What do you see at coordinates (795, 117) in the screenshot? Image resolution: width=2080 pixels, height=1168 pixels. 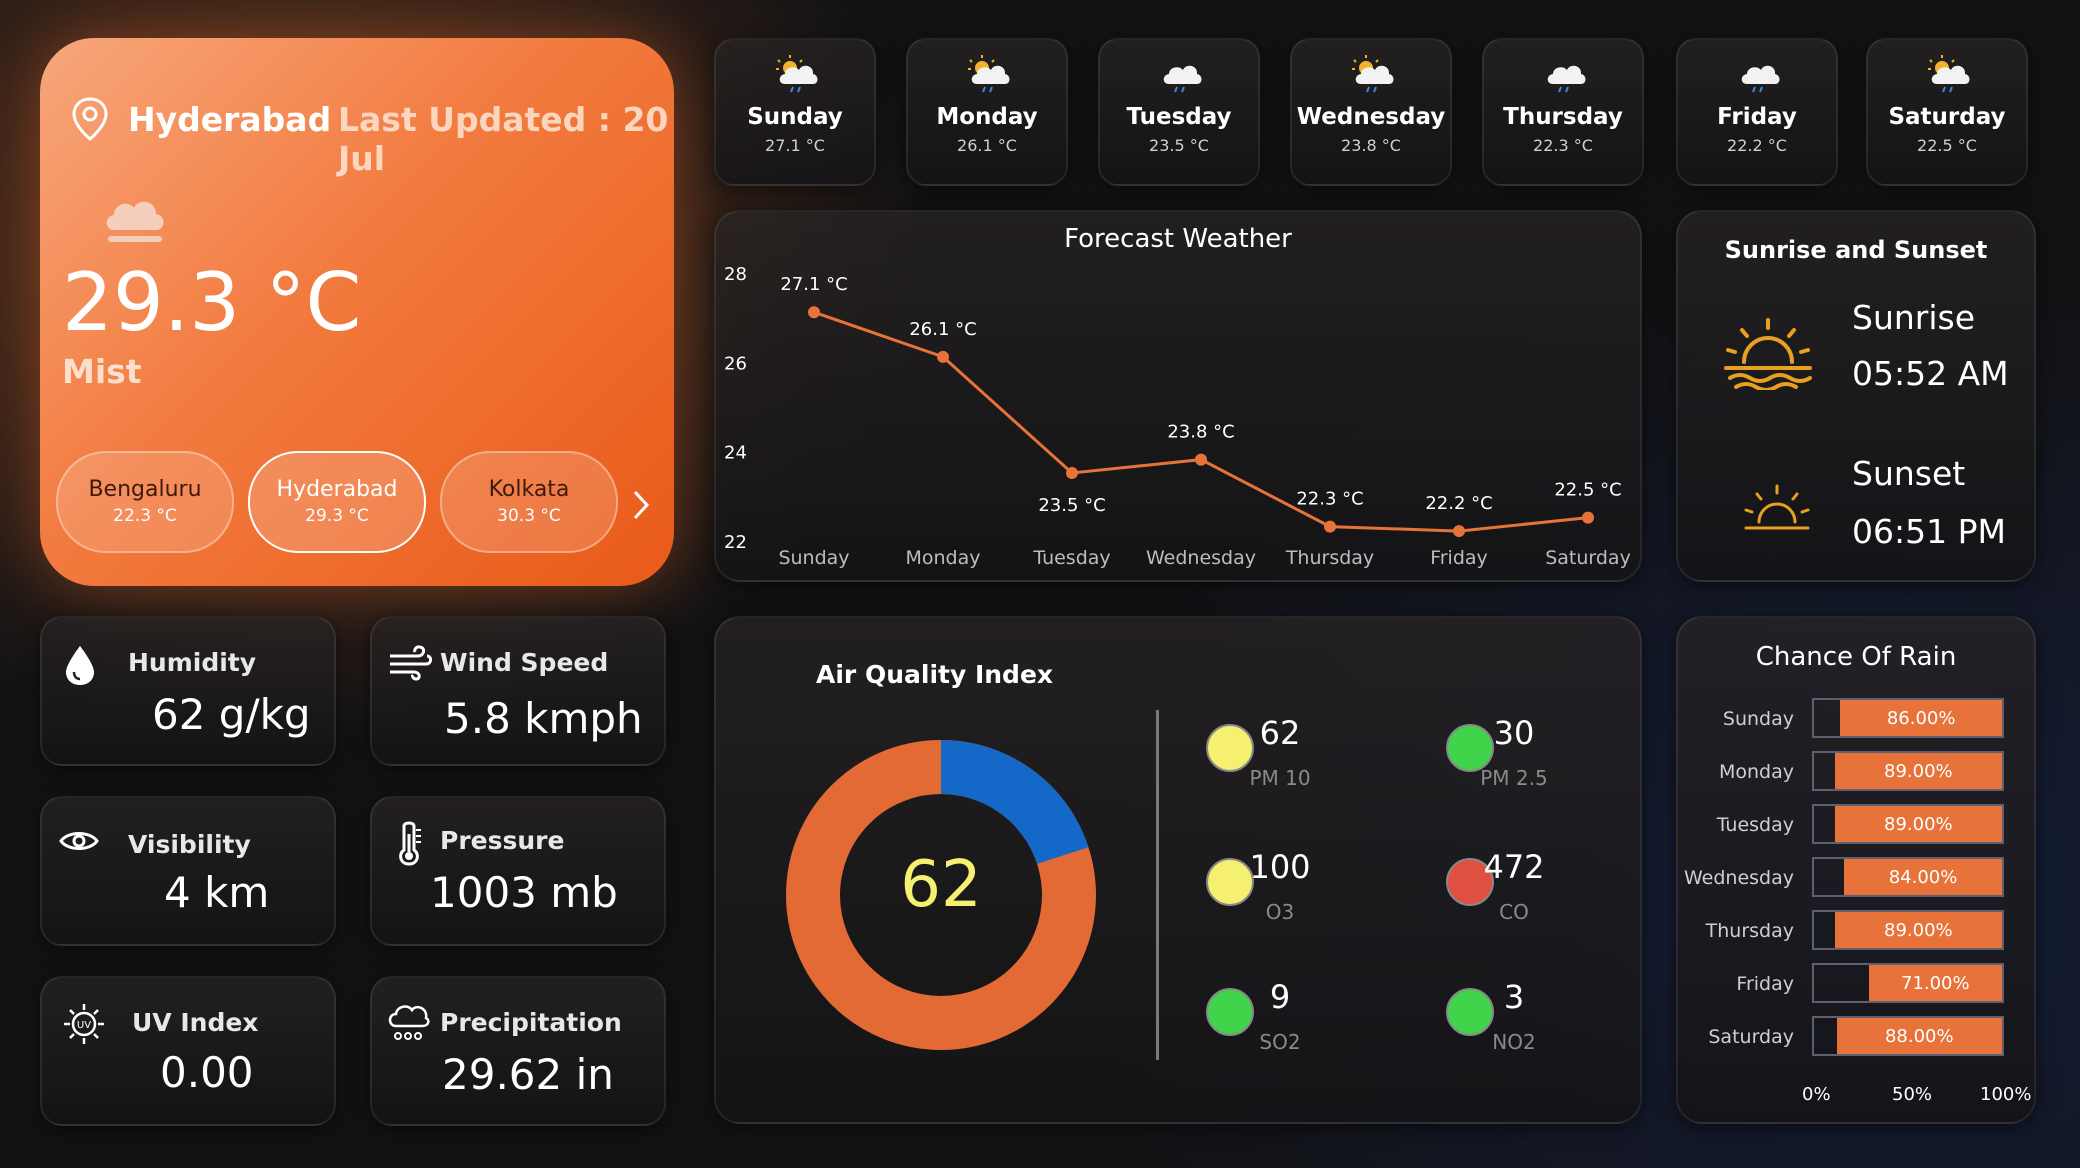 I see `day-name: Sunday` at bounding box center [795, 117].